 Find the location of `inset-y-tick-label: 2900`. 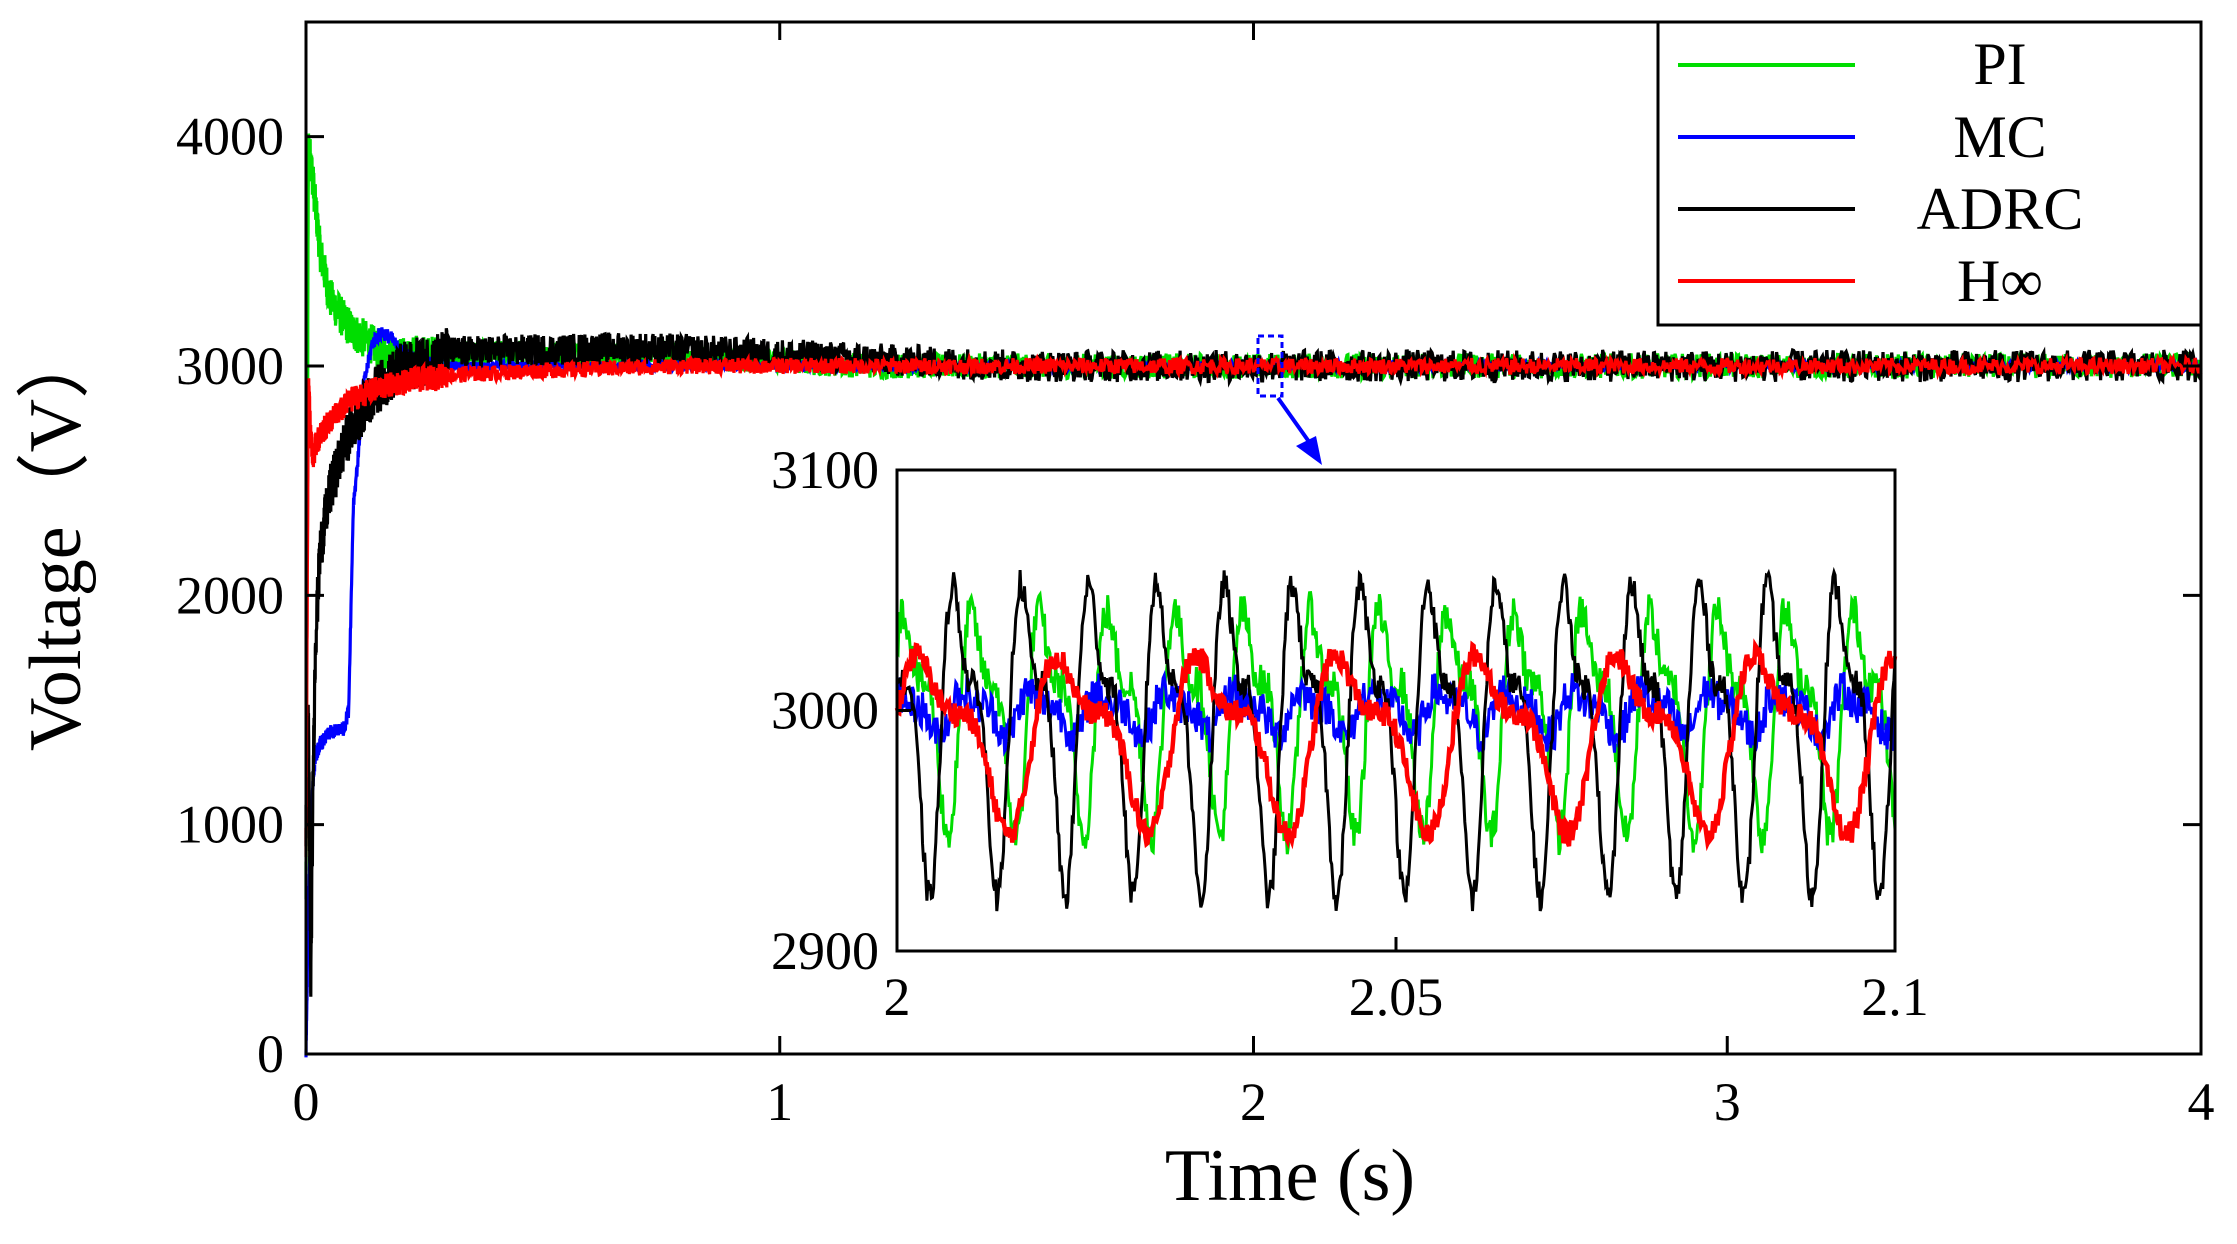

inset-y-tick-label: 2900 is located at coordinates (825, 951).